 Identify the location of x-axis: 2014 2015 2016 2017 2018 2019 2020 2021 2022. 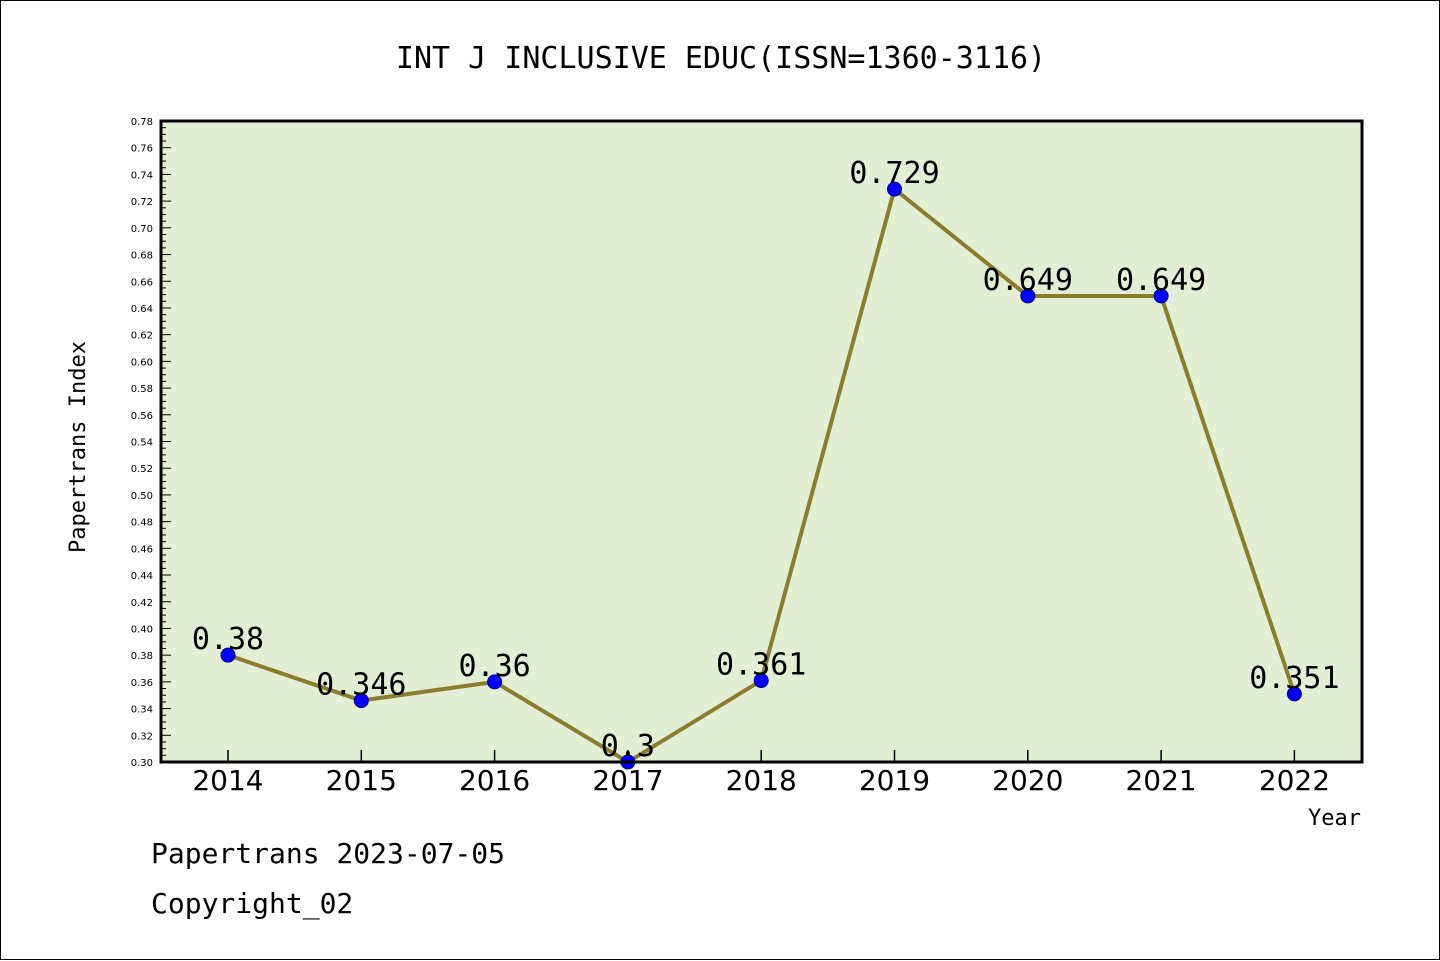
(761, 773).